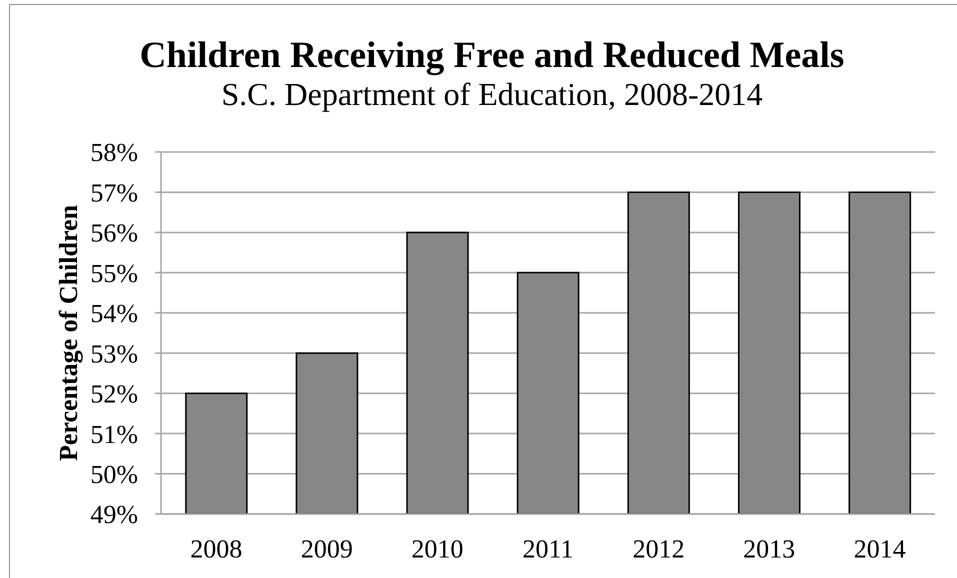 The width and height of the screenshot is (957, 578). Describe the element at coordinates (114, 515) in the screenshot. I see `y-tick-label: 49%` at that location.